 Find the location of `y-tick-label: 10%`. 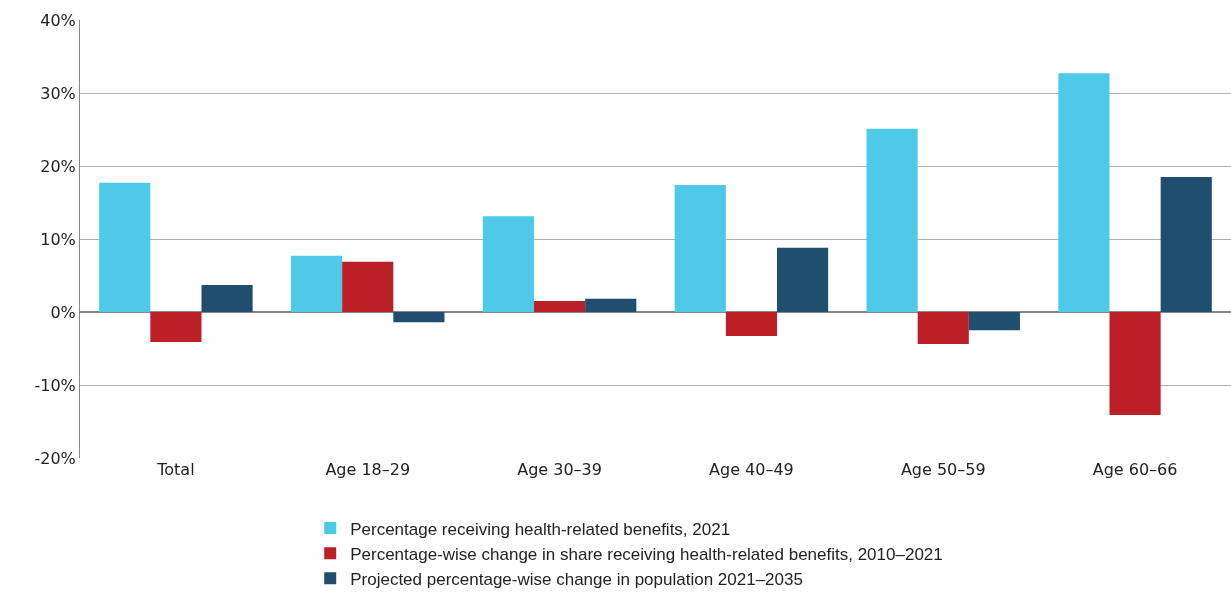

y-tick-label: 10% is located at coordinates (58, 239).